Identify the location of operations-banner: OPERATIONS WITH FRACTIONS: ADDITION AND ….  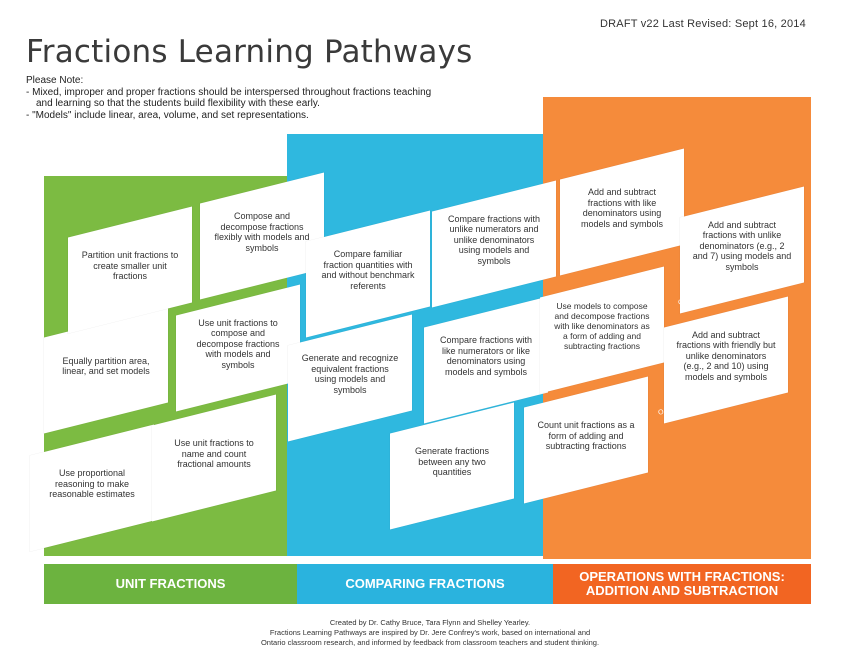
(682, 584).